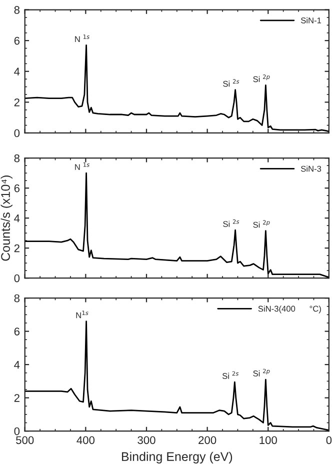 This screenshot has height=465, width=336. What do you see at coordinates (268, 440) in the screenshot?
I see `x-tick-label: 100` at bounding box center [268, 440].